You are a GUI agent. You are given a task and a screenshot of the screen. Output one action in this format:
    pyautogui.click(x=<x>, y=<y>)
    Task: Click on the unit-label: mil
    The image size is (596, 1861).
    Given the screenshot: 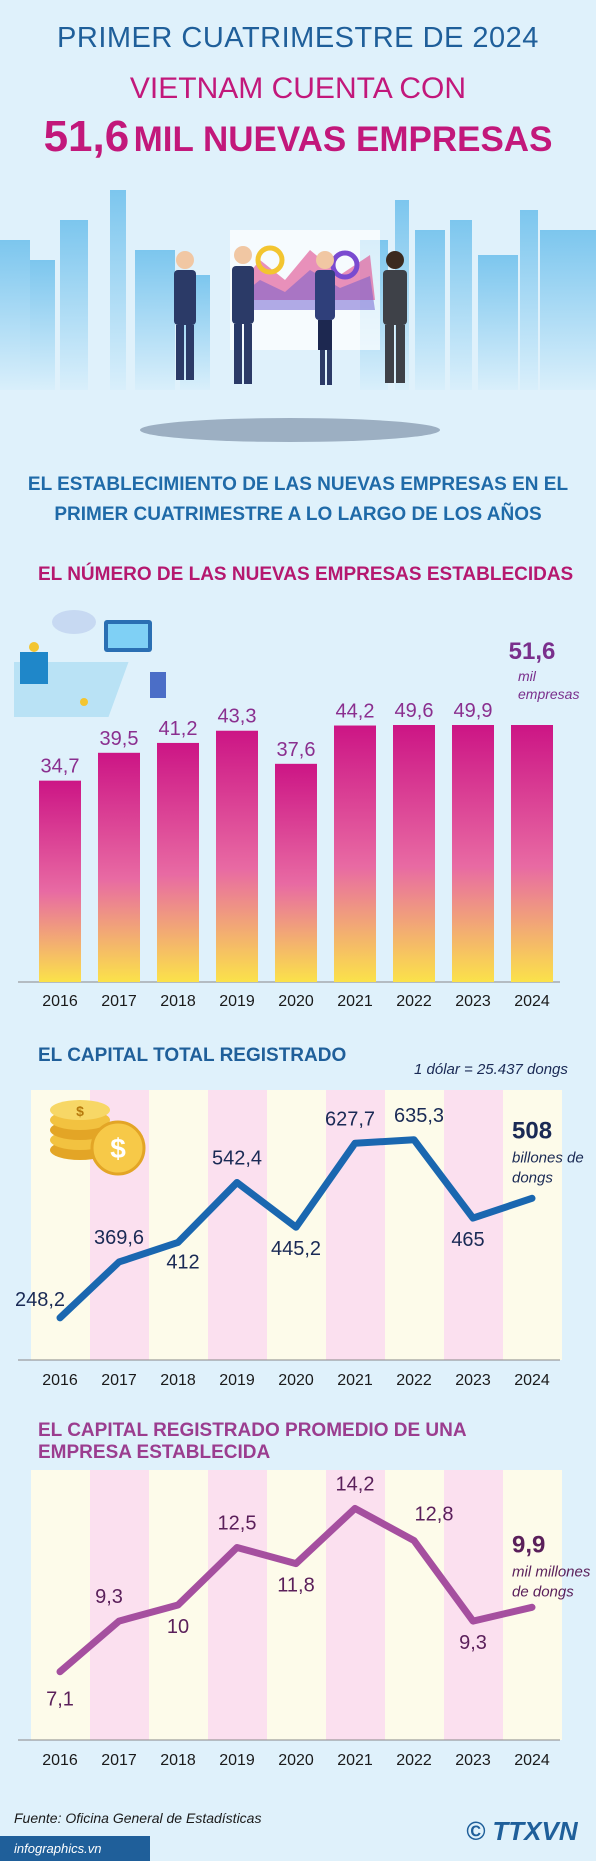 What is the action you would take?
    pyautogui.click(x=527, y=676)
    